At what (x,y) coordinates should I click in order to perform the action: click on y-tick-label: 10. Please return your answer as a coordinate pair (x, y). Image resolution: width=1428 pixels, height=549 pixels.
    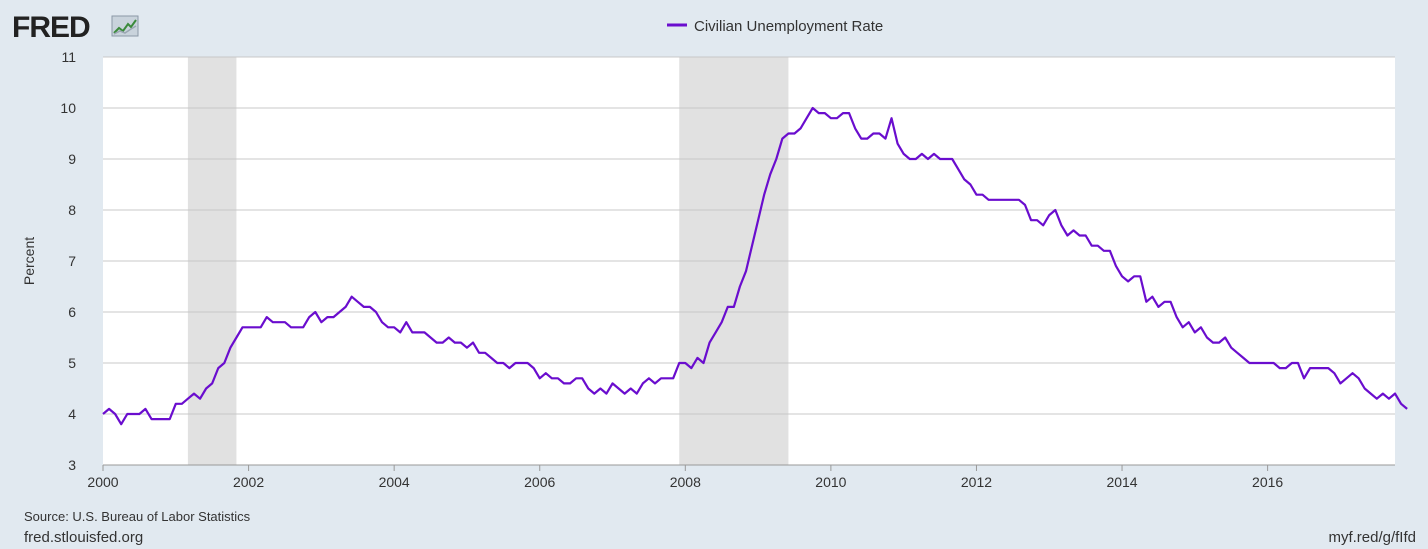
    Looking at the image, I should click on (68, 108).